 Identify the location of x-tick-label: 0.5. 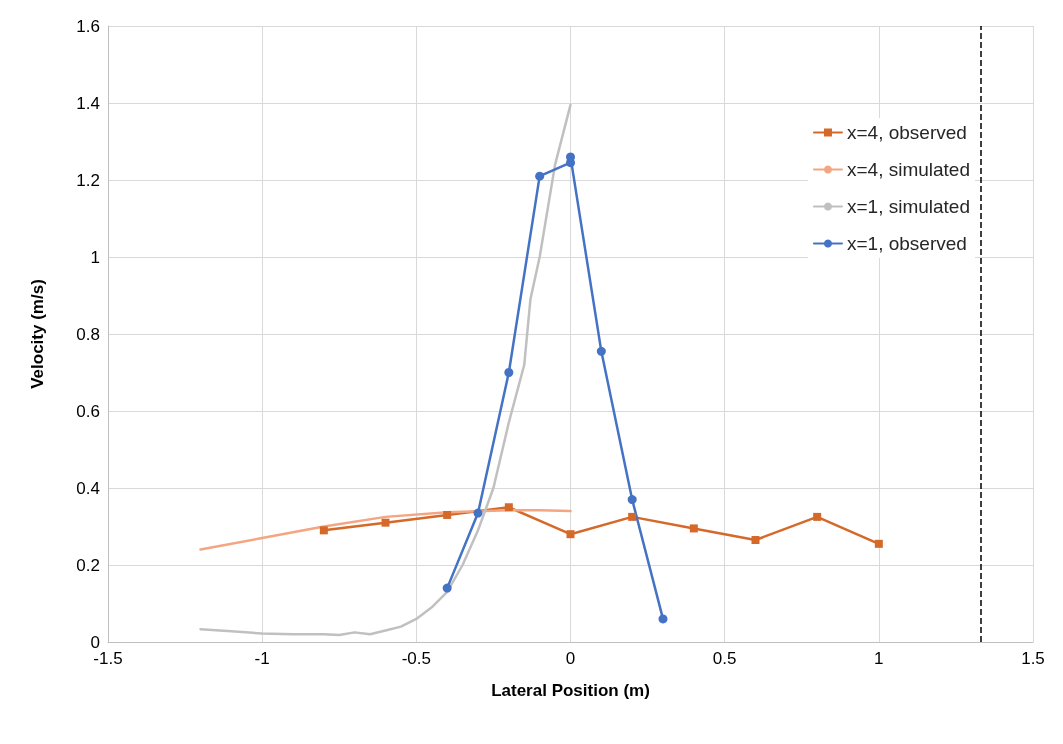
(724, 658).